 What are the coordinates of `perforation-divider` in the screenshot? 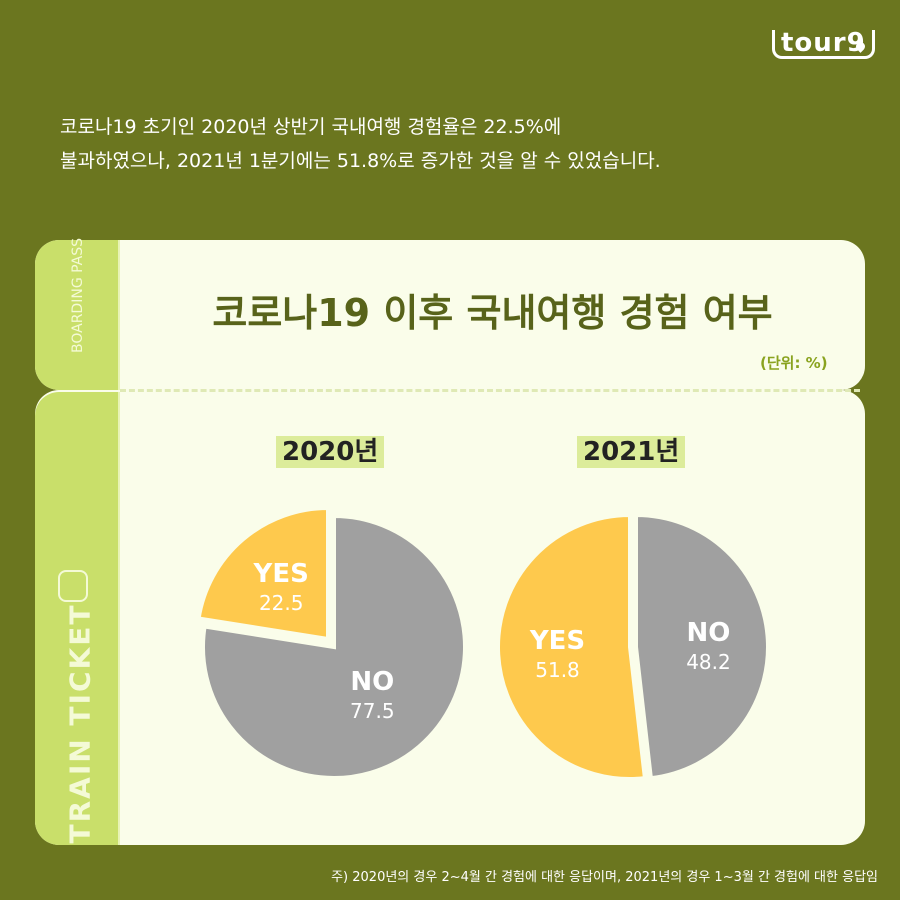 It's located at (490, 390).